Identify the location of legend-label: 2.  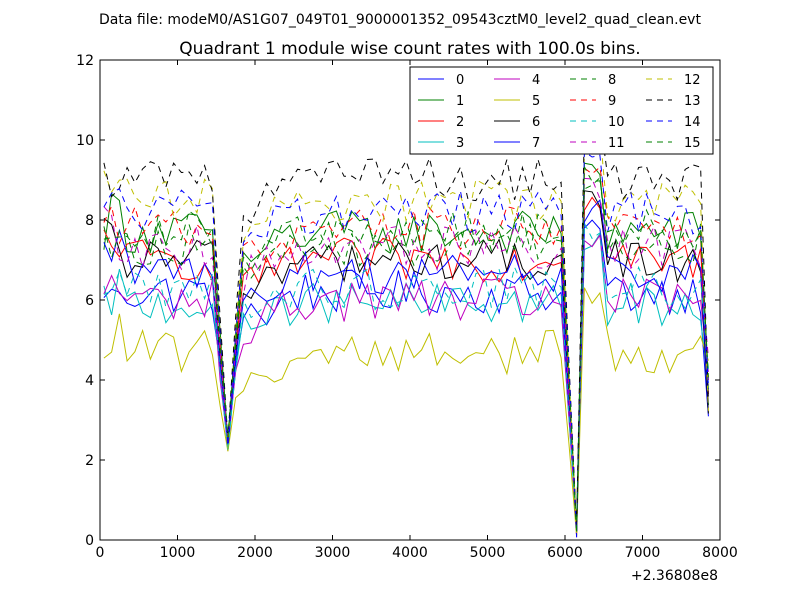
(460, 122).